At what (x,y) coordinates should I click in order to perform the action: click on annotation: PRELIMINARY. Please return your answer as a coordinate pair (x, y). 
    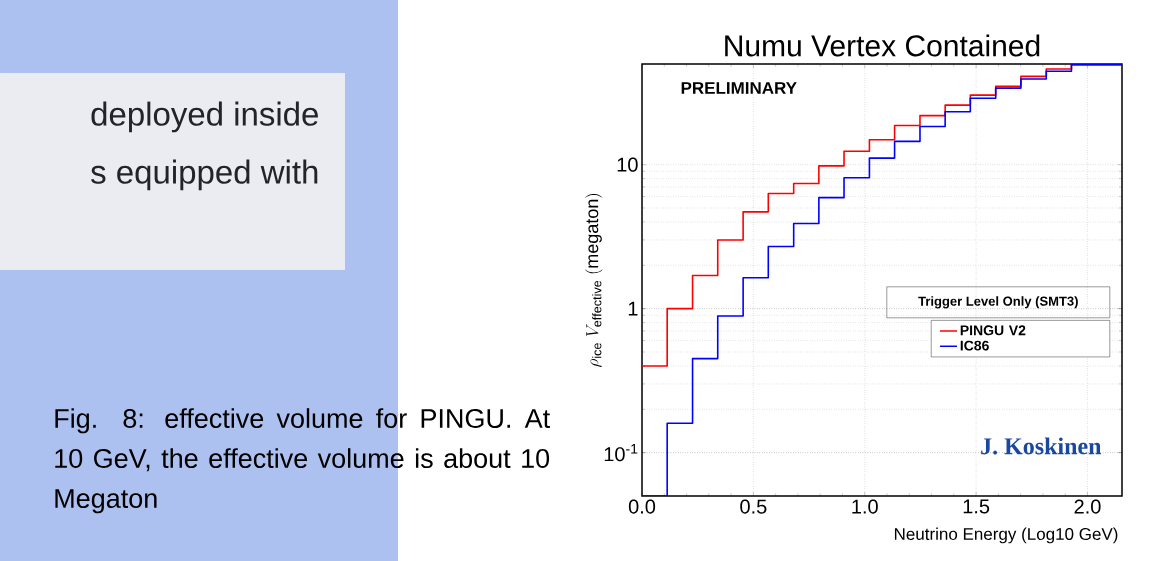
    Looking at the image, I should click on (739, 88).